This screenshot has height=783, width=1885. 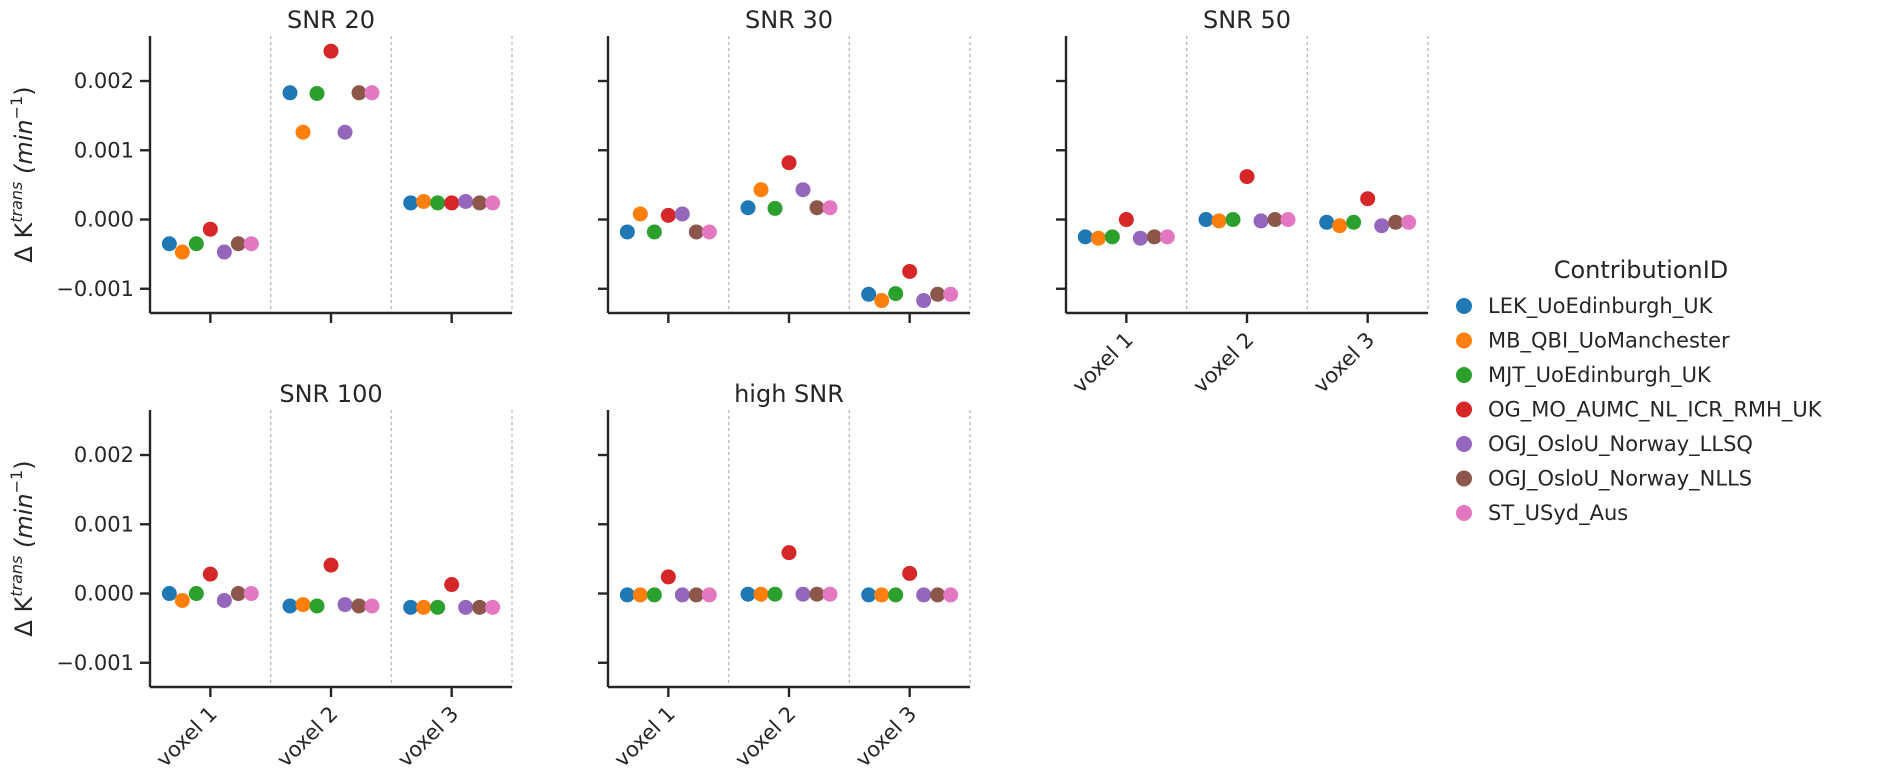 What do you see at coordinates (789, 394) in the screenshot?
I see `panel-title: high SNR` at bounding box center [789, 394].